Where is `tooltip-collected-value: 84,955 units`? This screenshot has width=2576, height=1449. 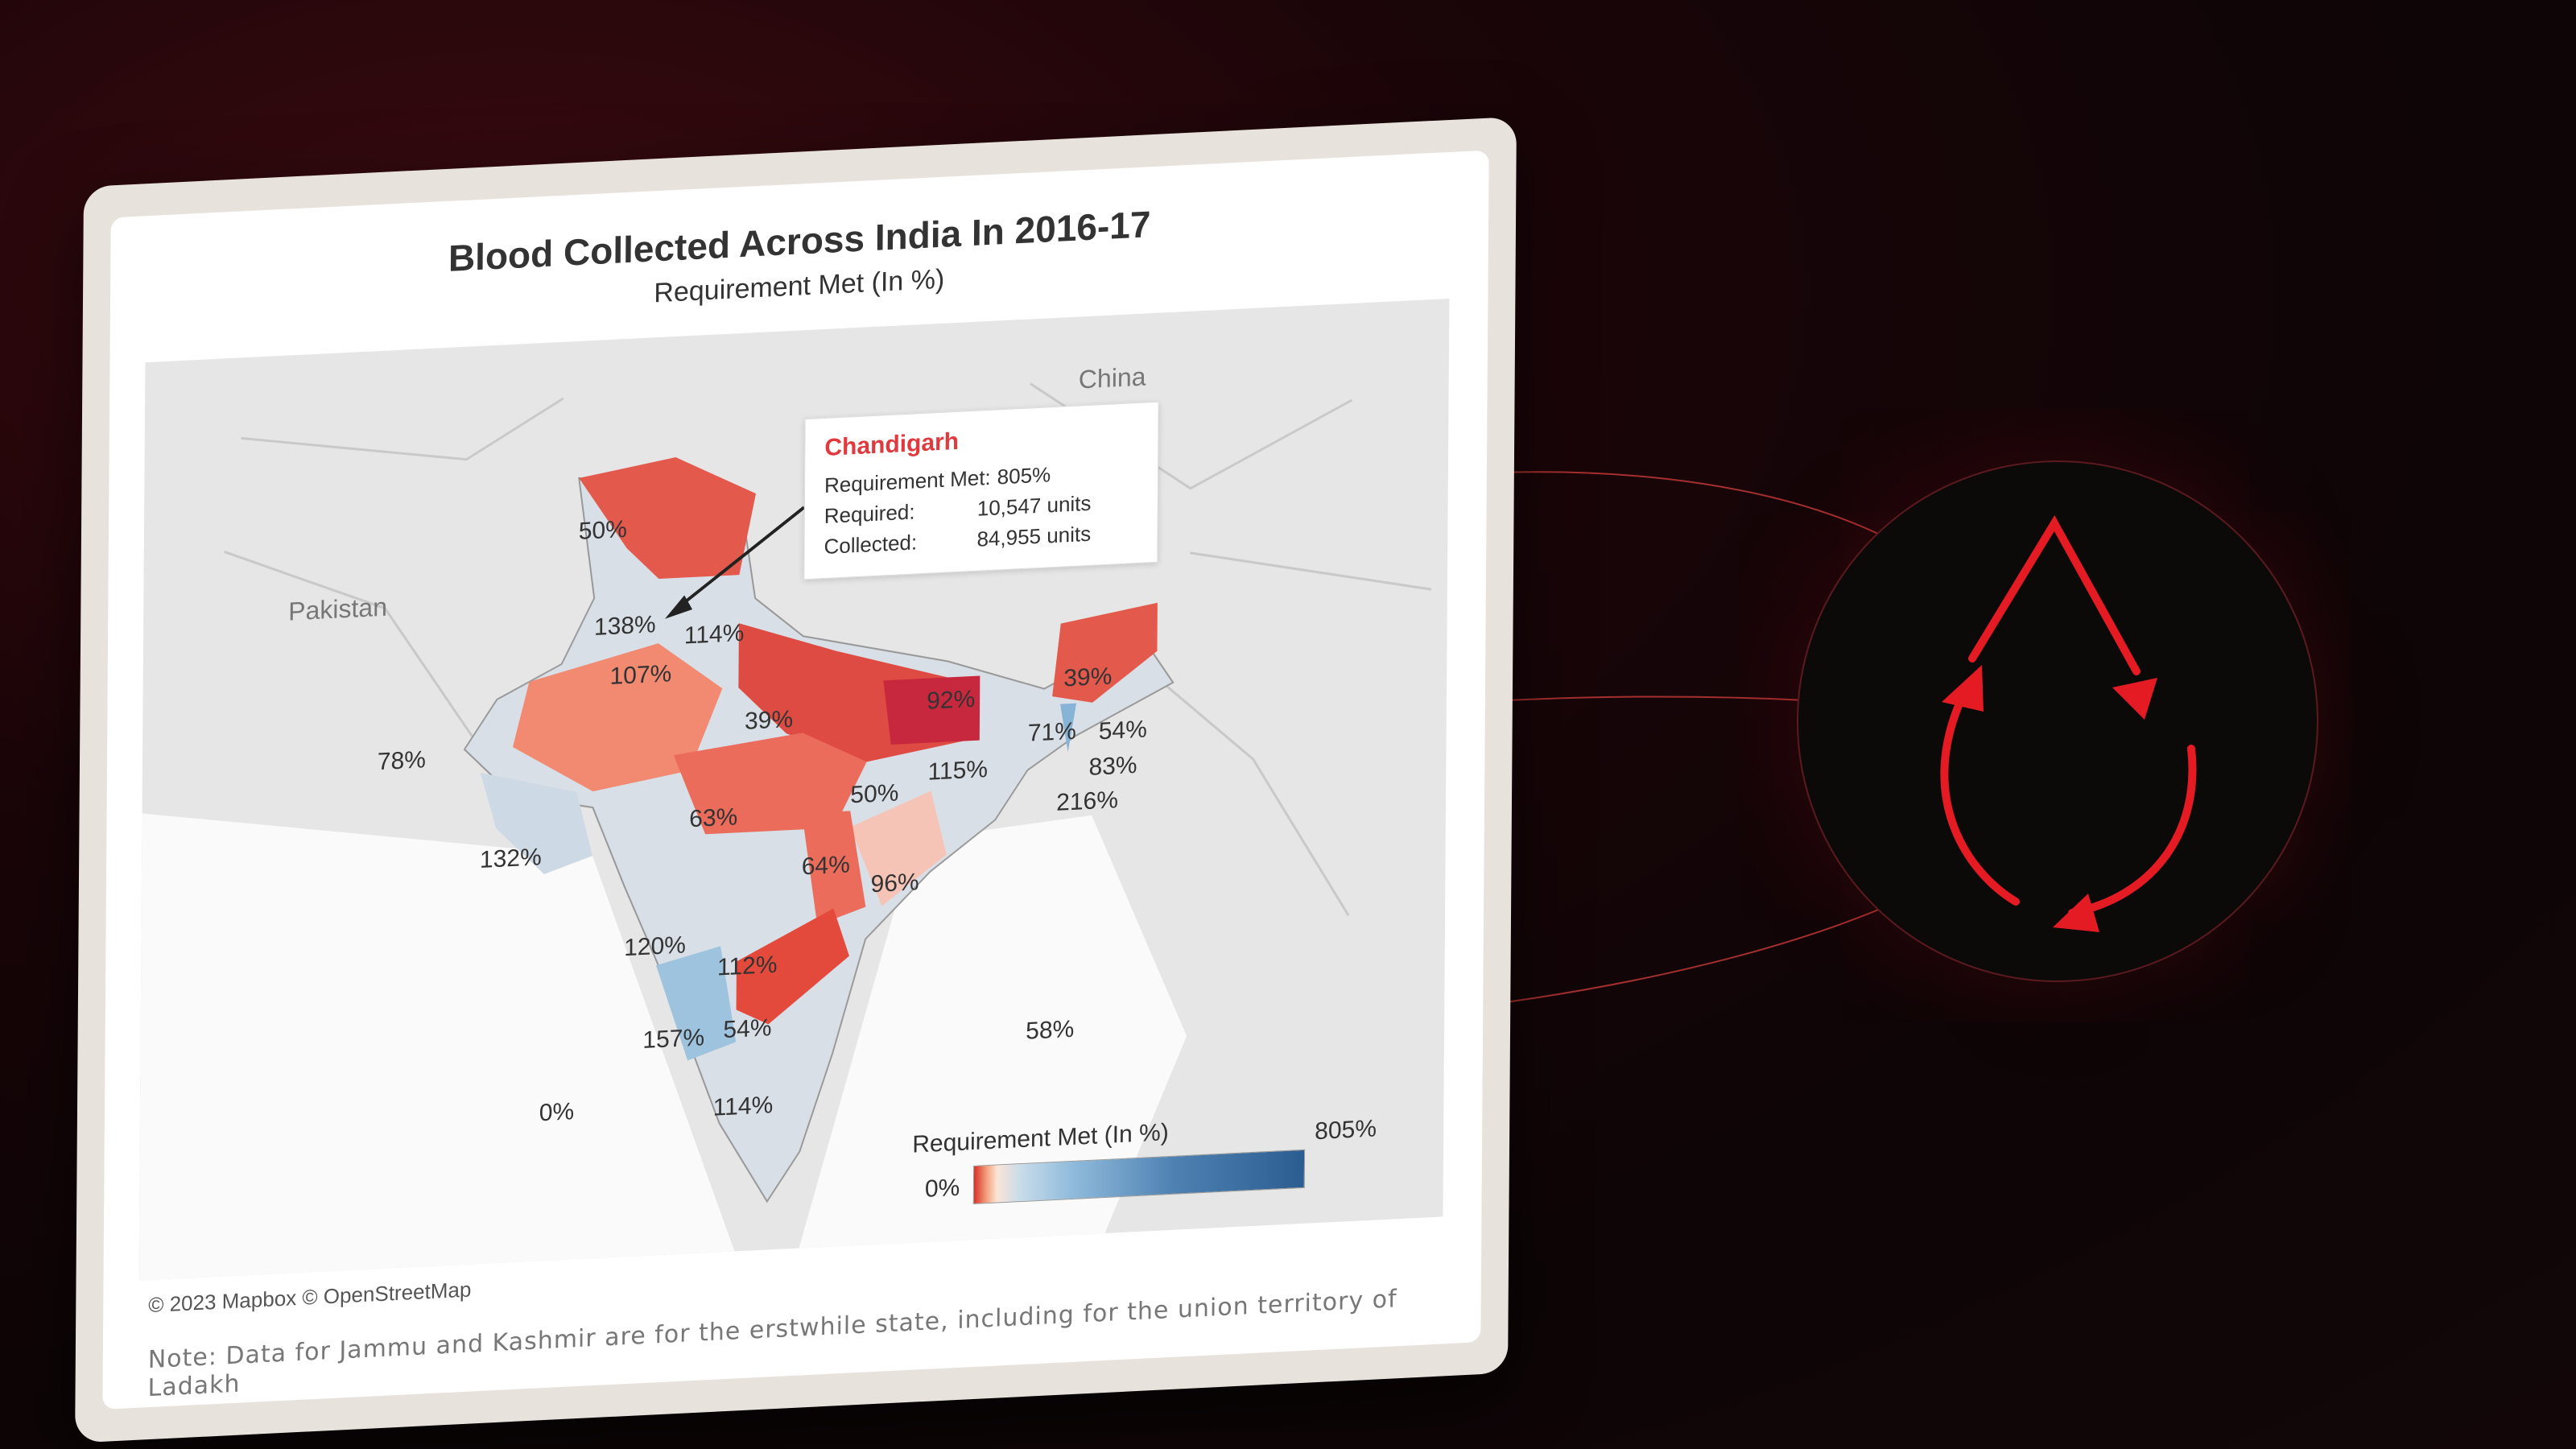
tooltip-collected-value: 84,955 units is located at coordinates (1034, 536).